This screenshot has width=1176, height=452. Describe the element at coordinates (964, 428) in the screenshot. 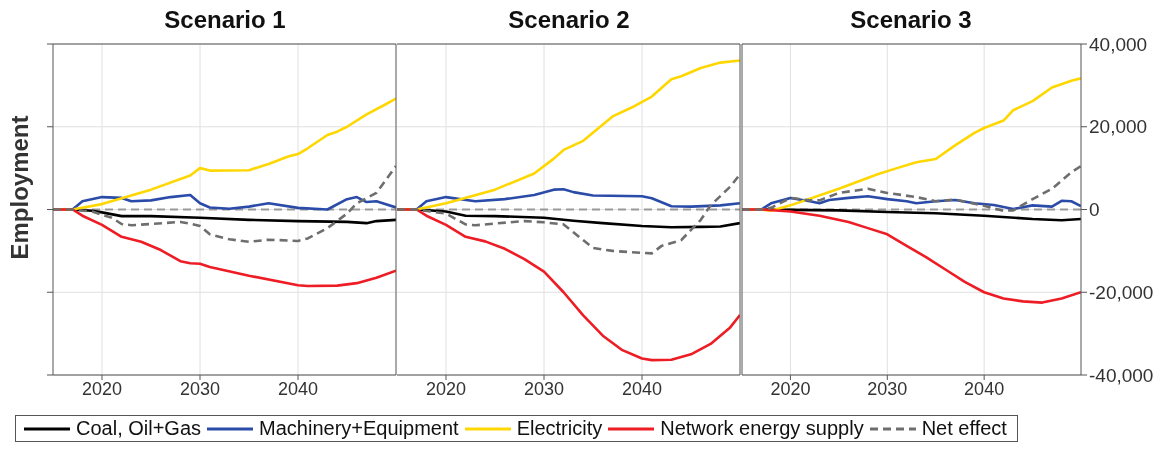

I see `legend-label: Net effect` at that location.